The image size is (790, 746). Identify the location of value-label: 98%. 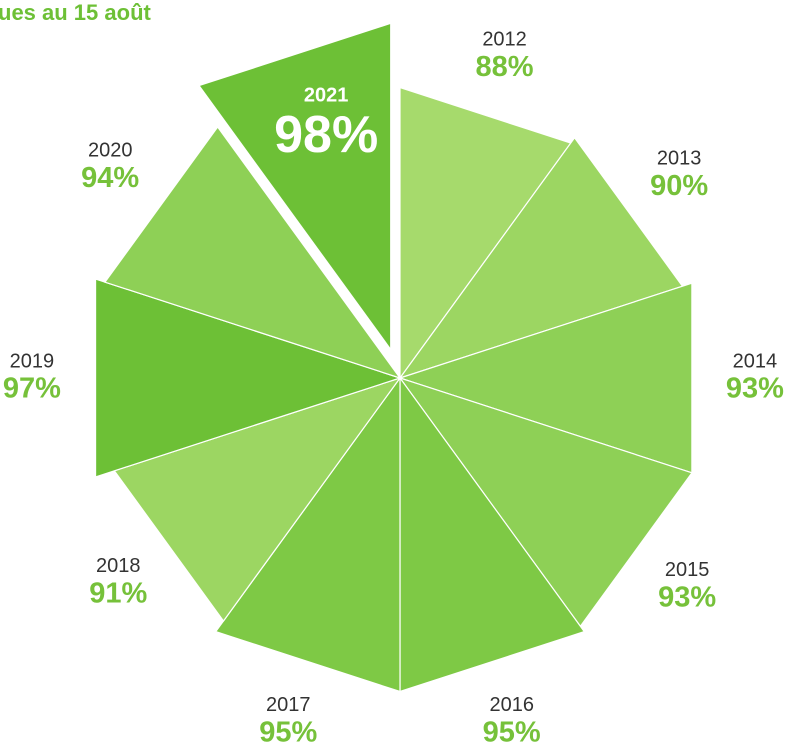
(326, 135).